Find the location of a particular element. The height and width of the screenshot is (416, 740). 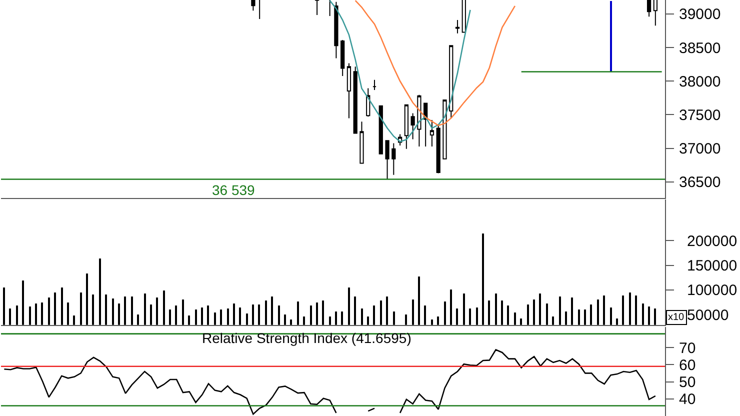

y-tick-label: 150000 is located at coordinates (712, 266).